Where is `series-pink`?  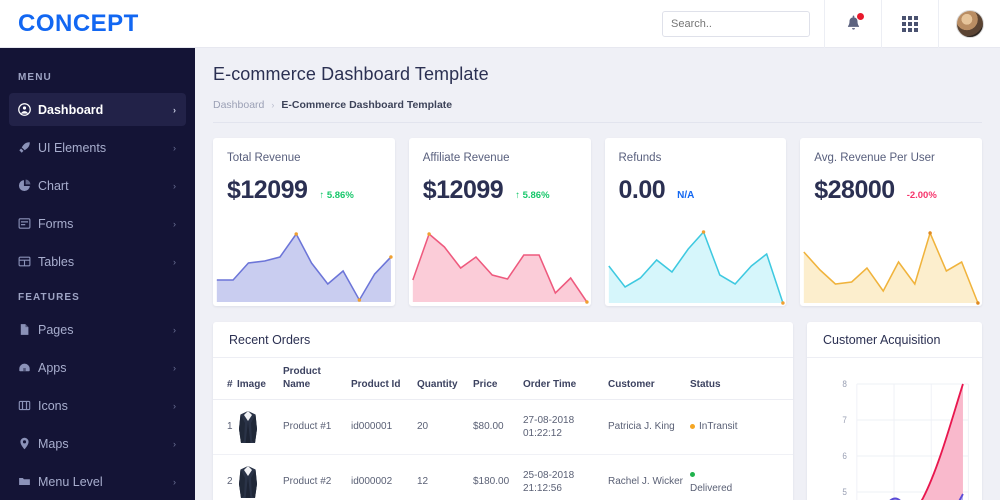 series-pink is located at coordinates (942, 441).